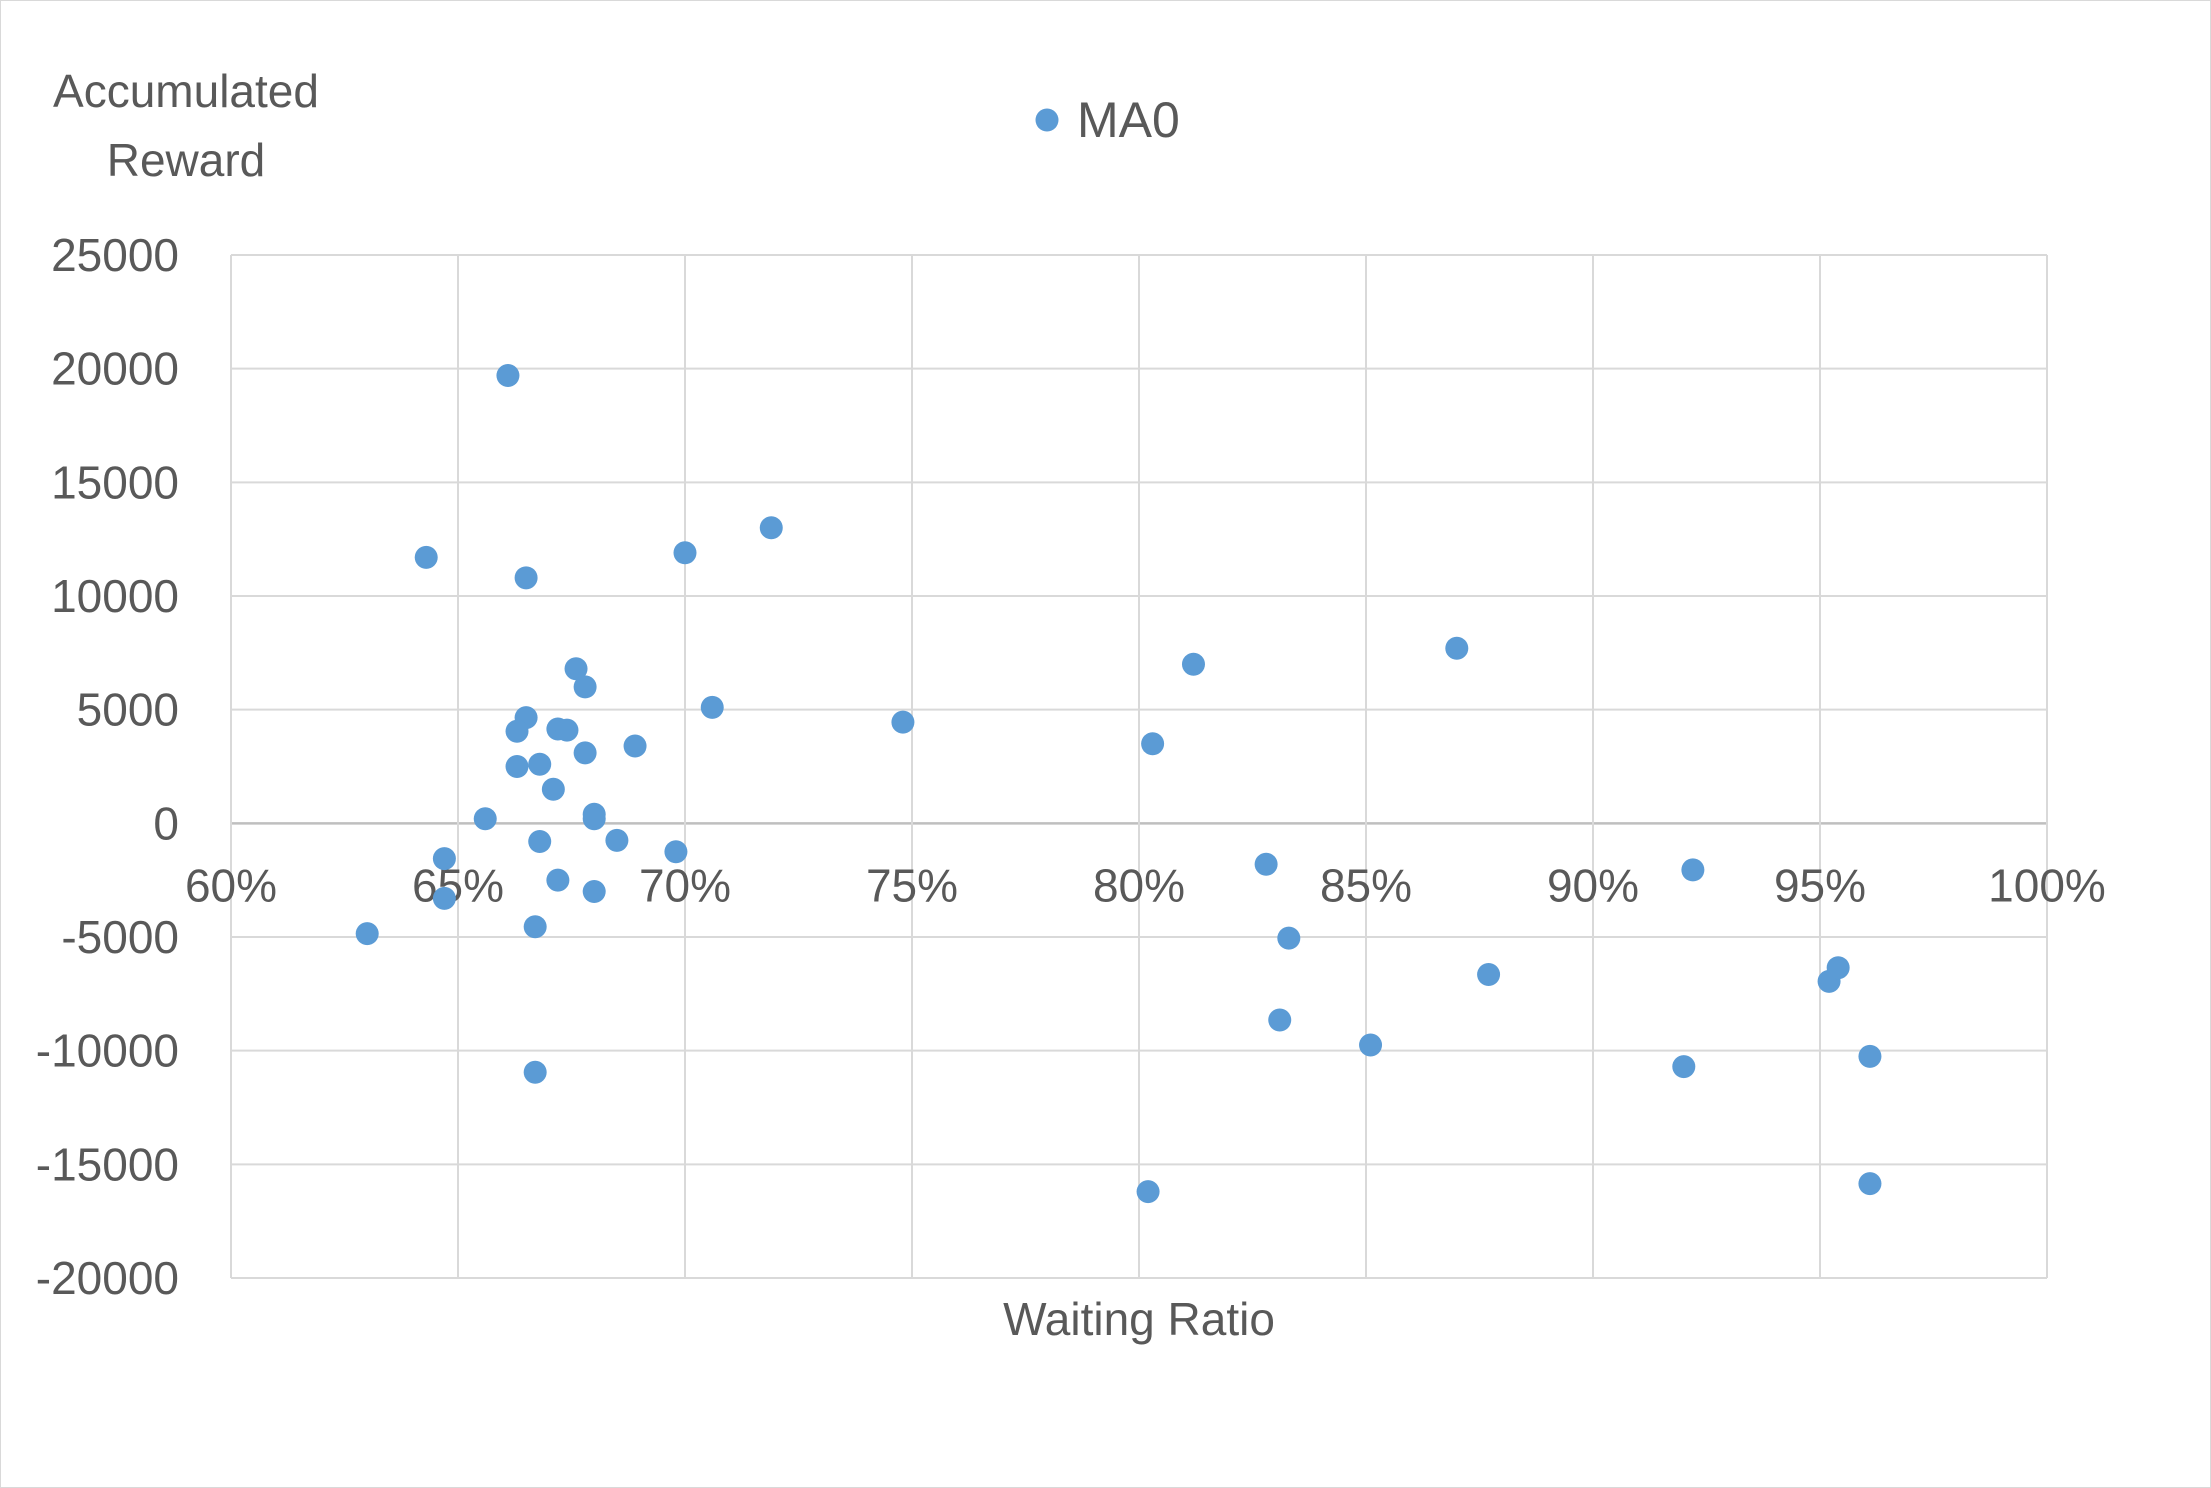 The image size is (2211, 1488). Describe the element at coordinates (1139, 1319) in the screenshot. I see `x-axis-title: Waiting Ratio` at that location.